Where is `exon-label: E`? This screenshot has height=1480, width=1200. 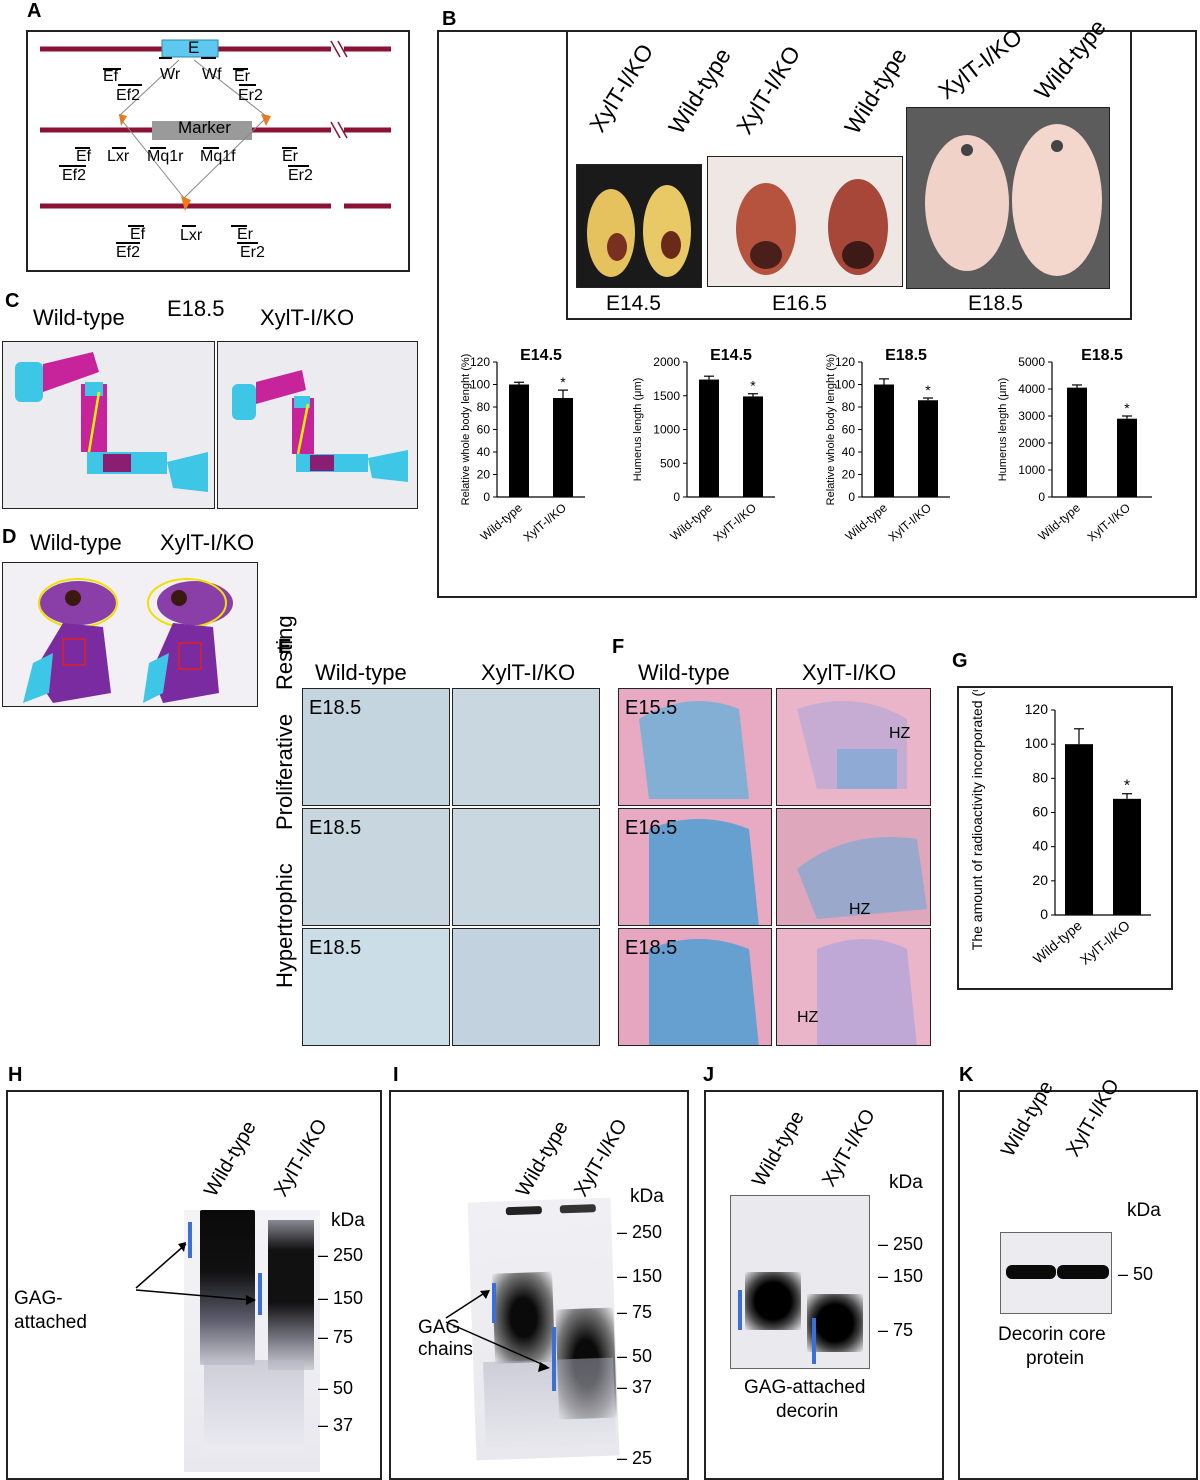 exon-label: E is located at coordinates (194, 47).